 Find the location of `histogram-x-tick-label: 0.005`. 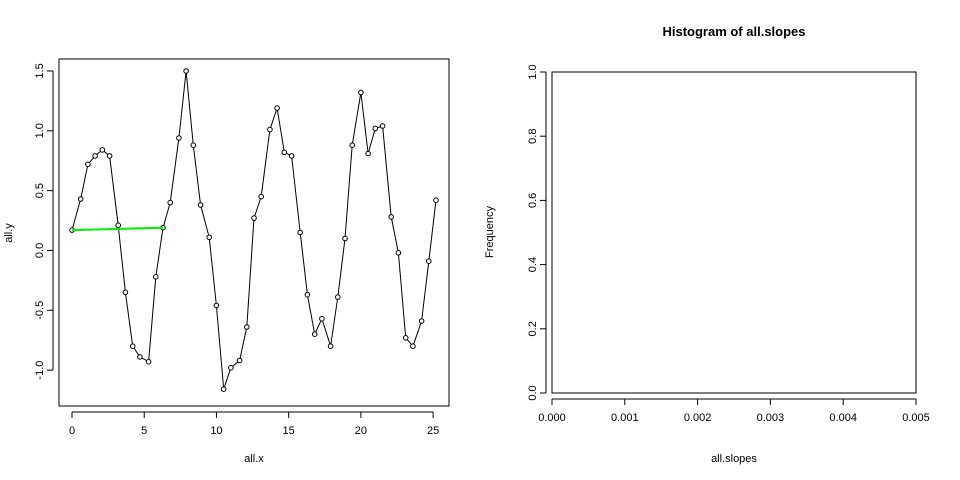

histogram-x-tick-label: 0.005 is located at coordinates (916, 418).